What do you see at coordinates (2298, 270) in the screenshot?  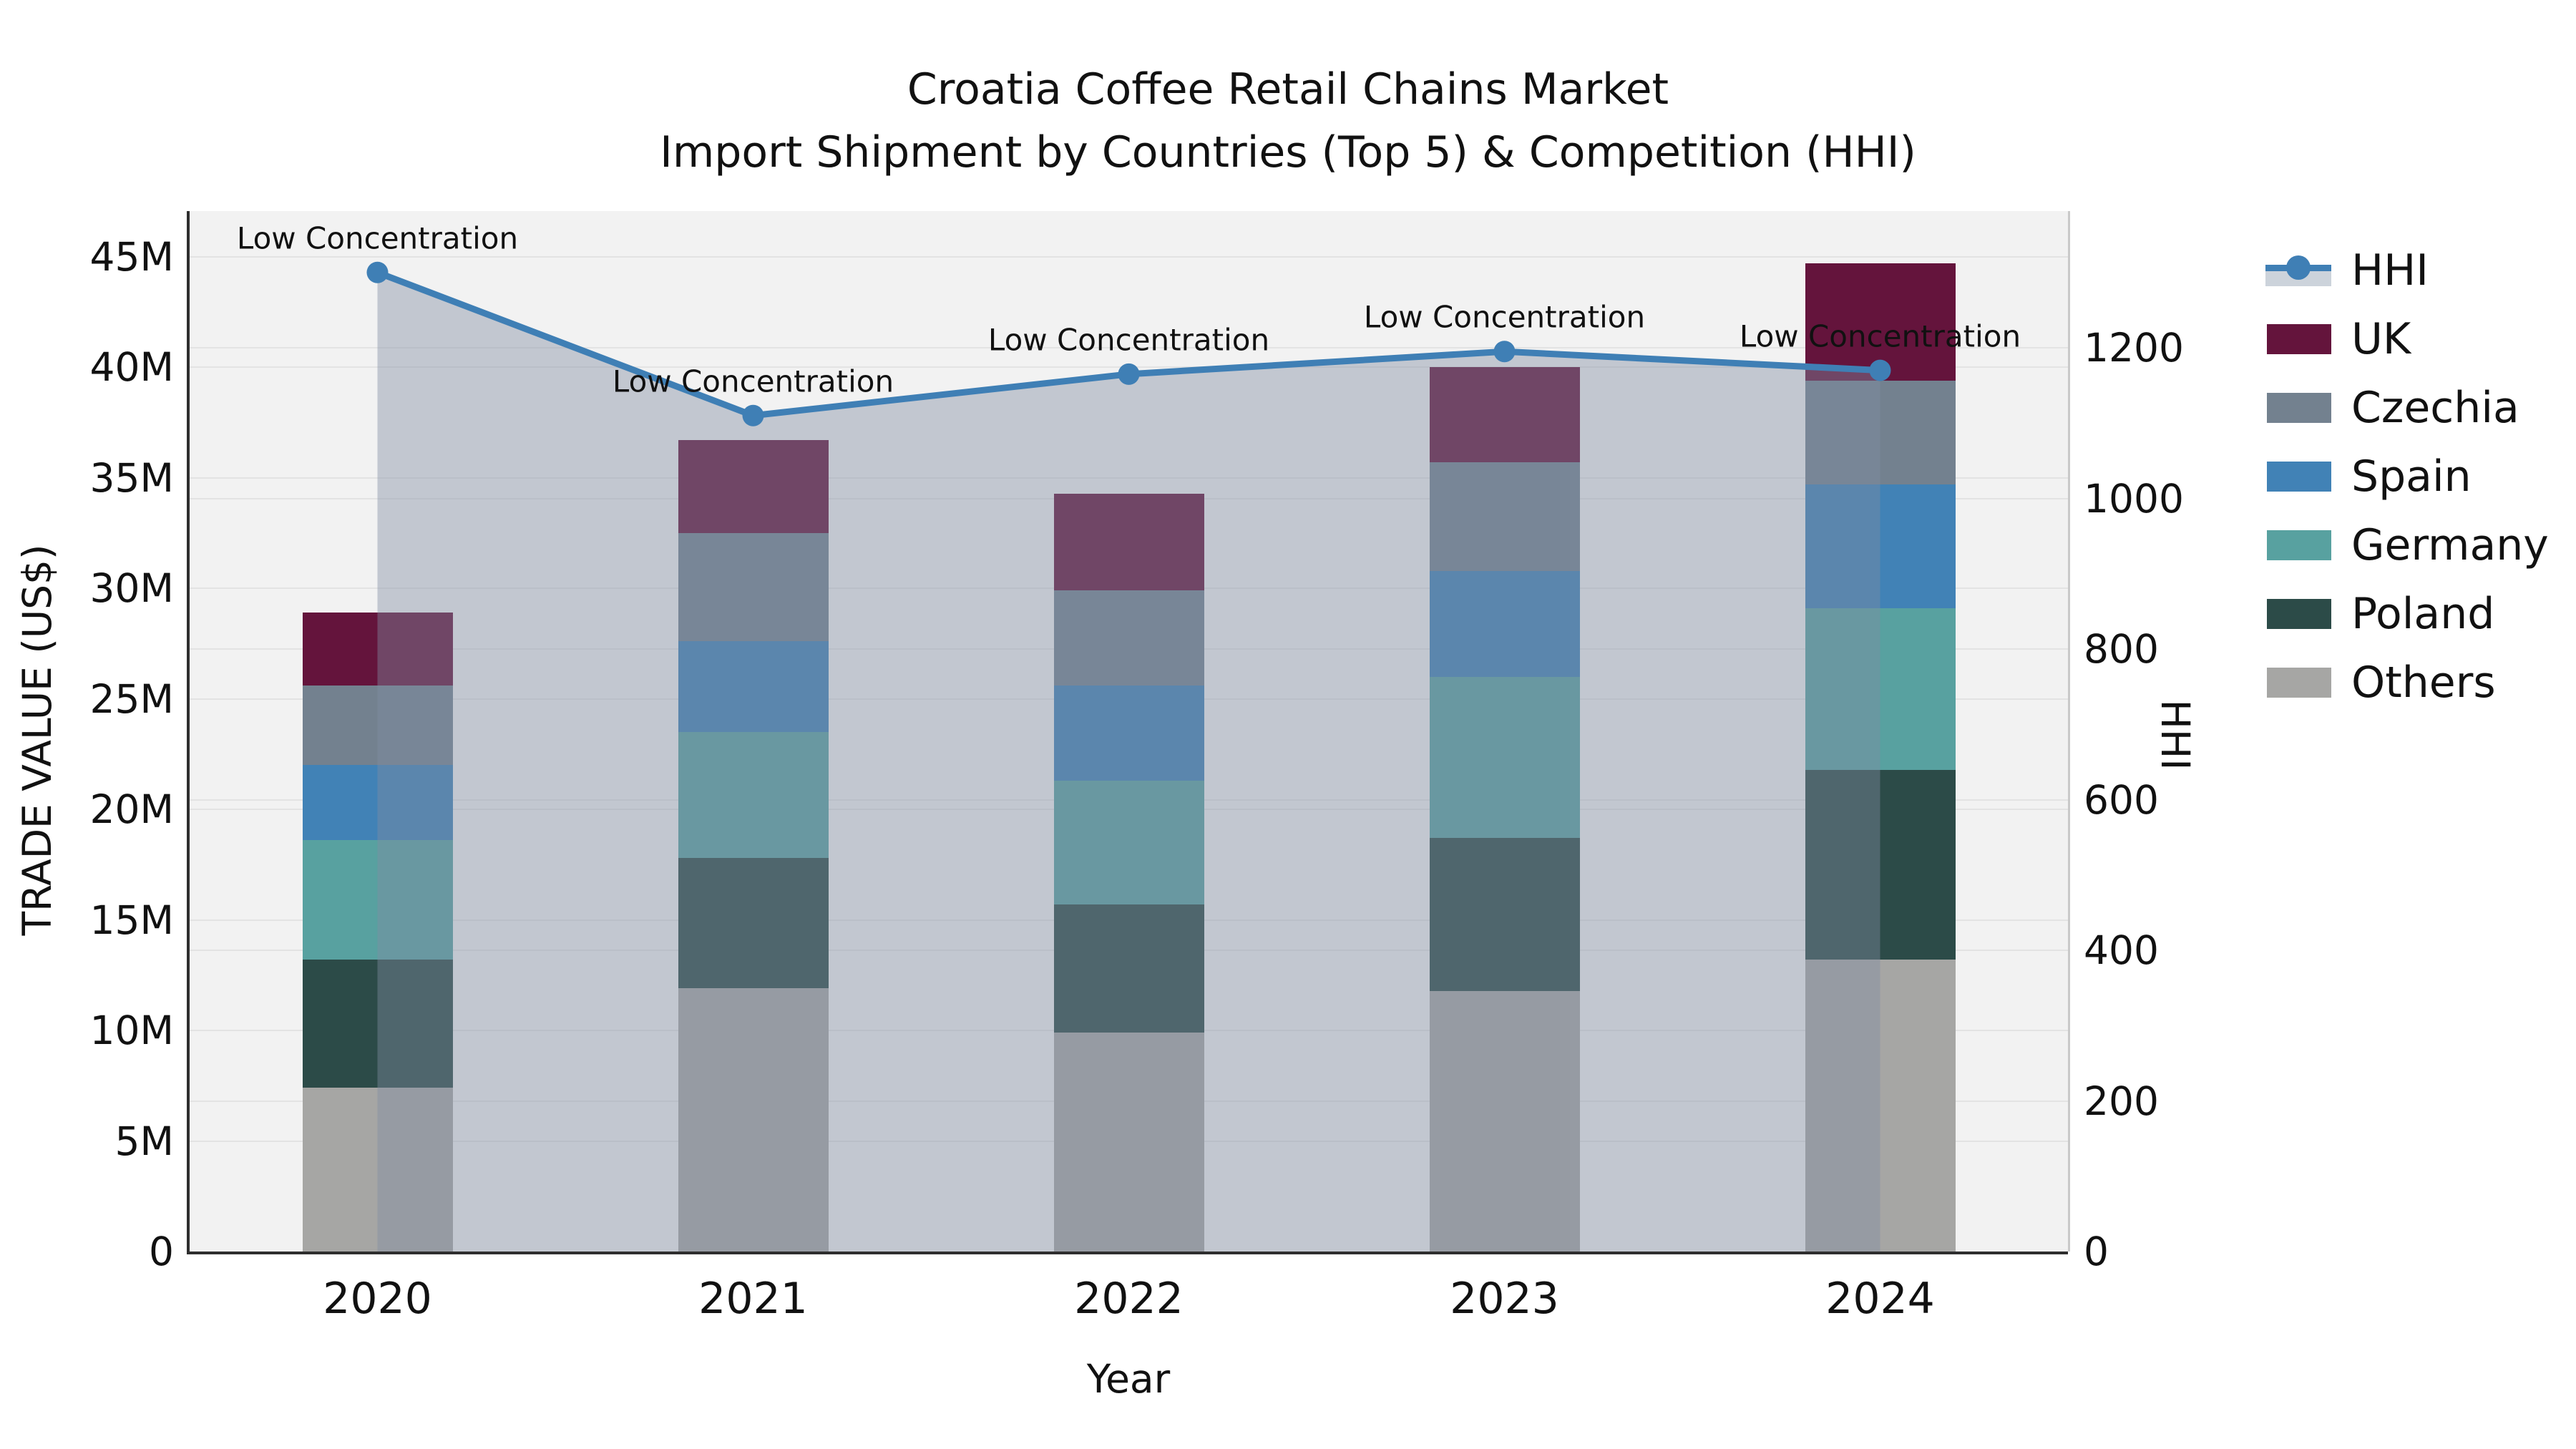 I see `legend-hhi-line-marker-icon` at bounding box center [2298, 270].